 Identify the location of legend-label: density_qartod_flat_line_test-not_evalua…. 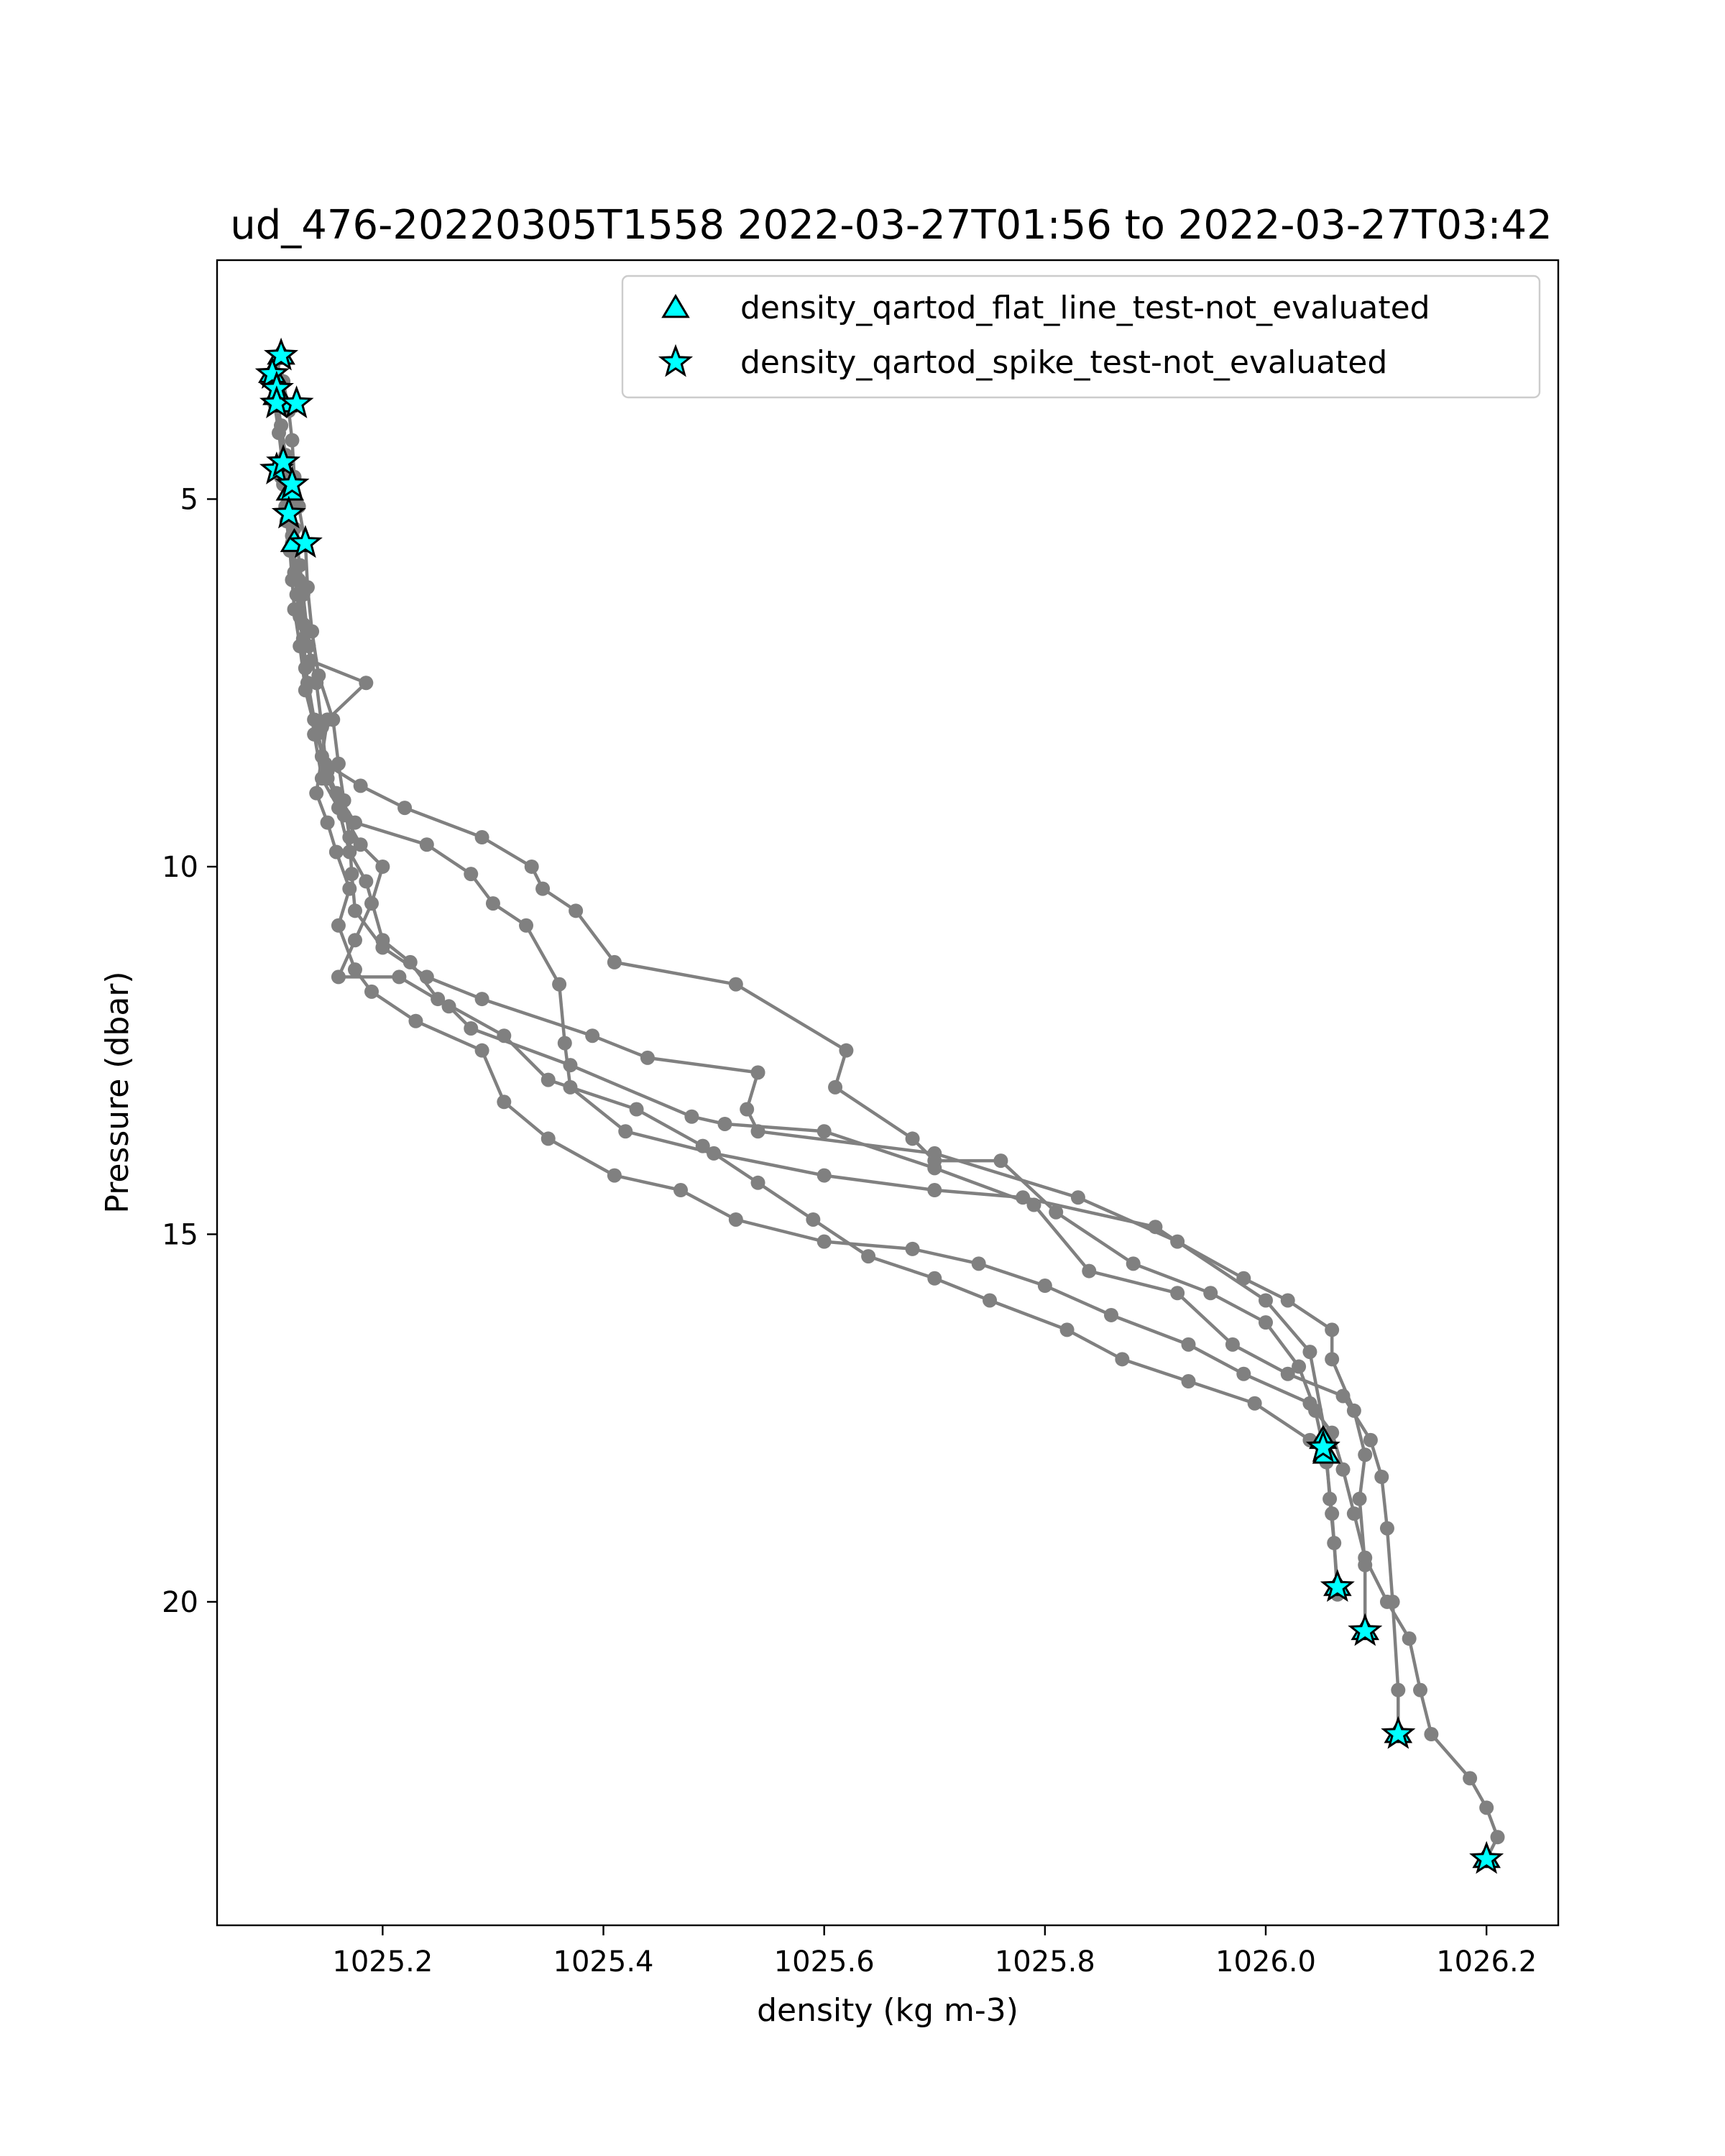
(1085, 308).